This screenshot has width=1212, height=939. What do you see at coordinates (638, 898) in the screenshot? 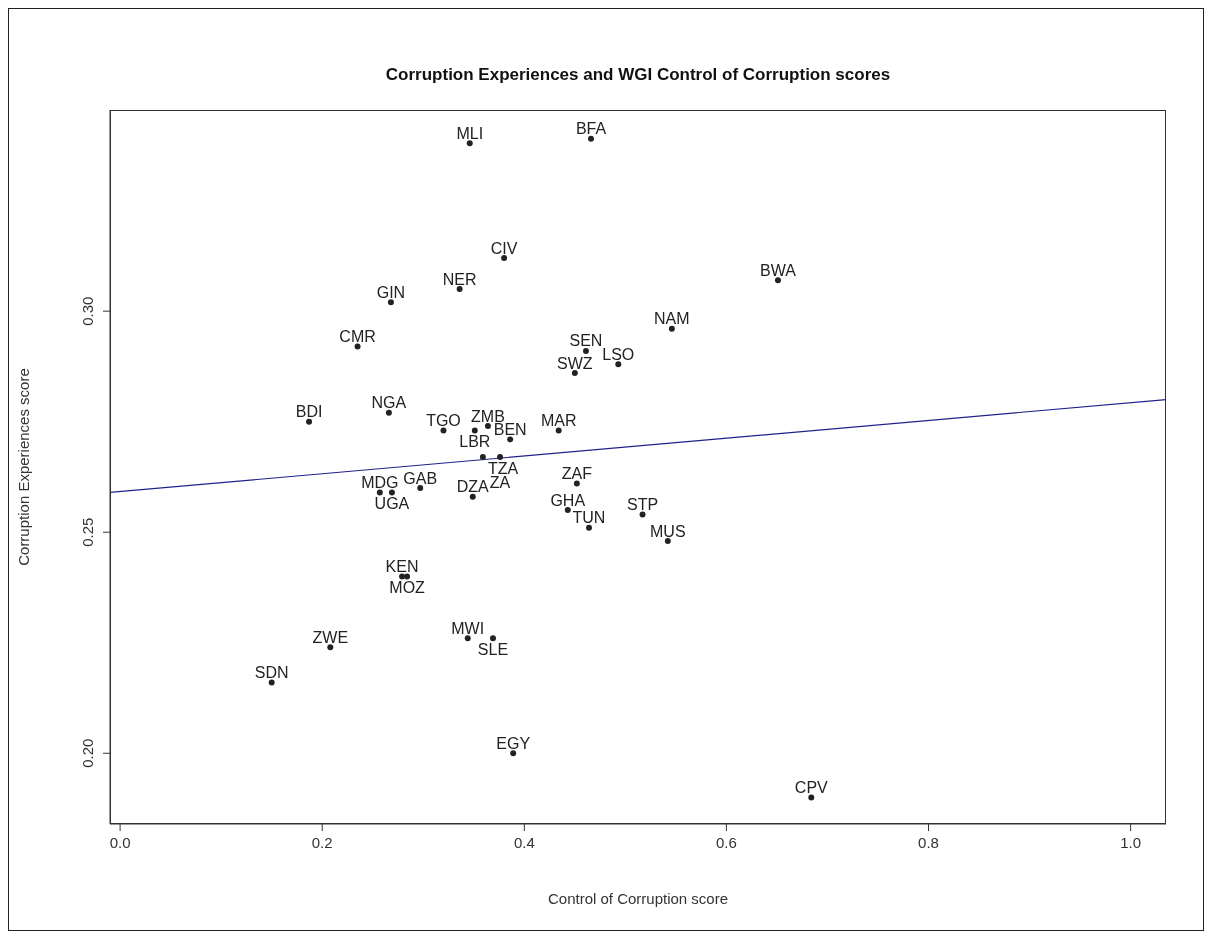
I see `x-axis-title: Control of Corruption score` at bounding box center [638, 898].